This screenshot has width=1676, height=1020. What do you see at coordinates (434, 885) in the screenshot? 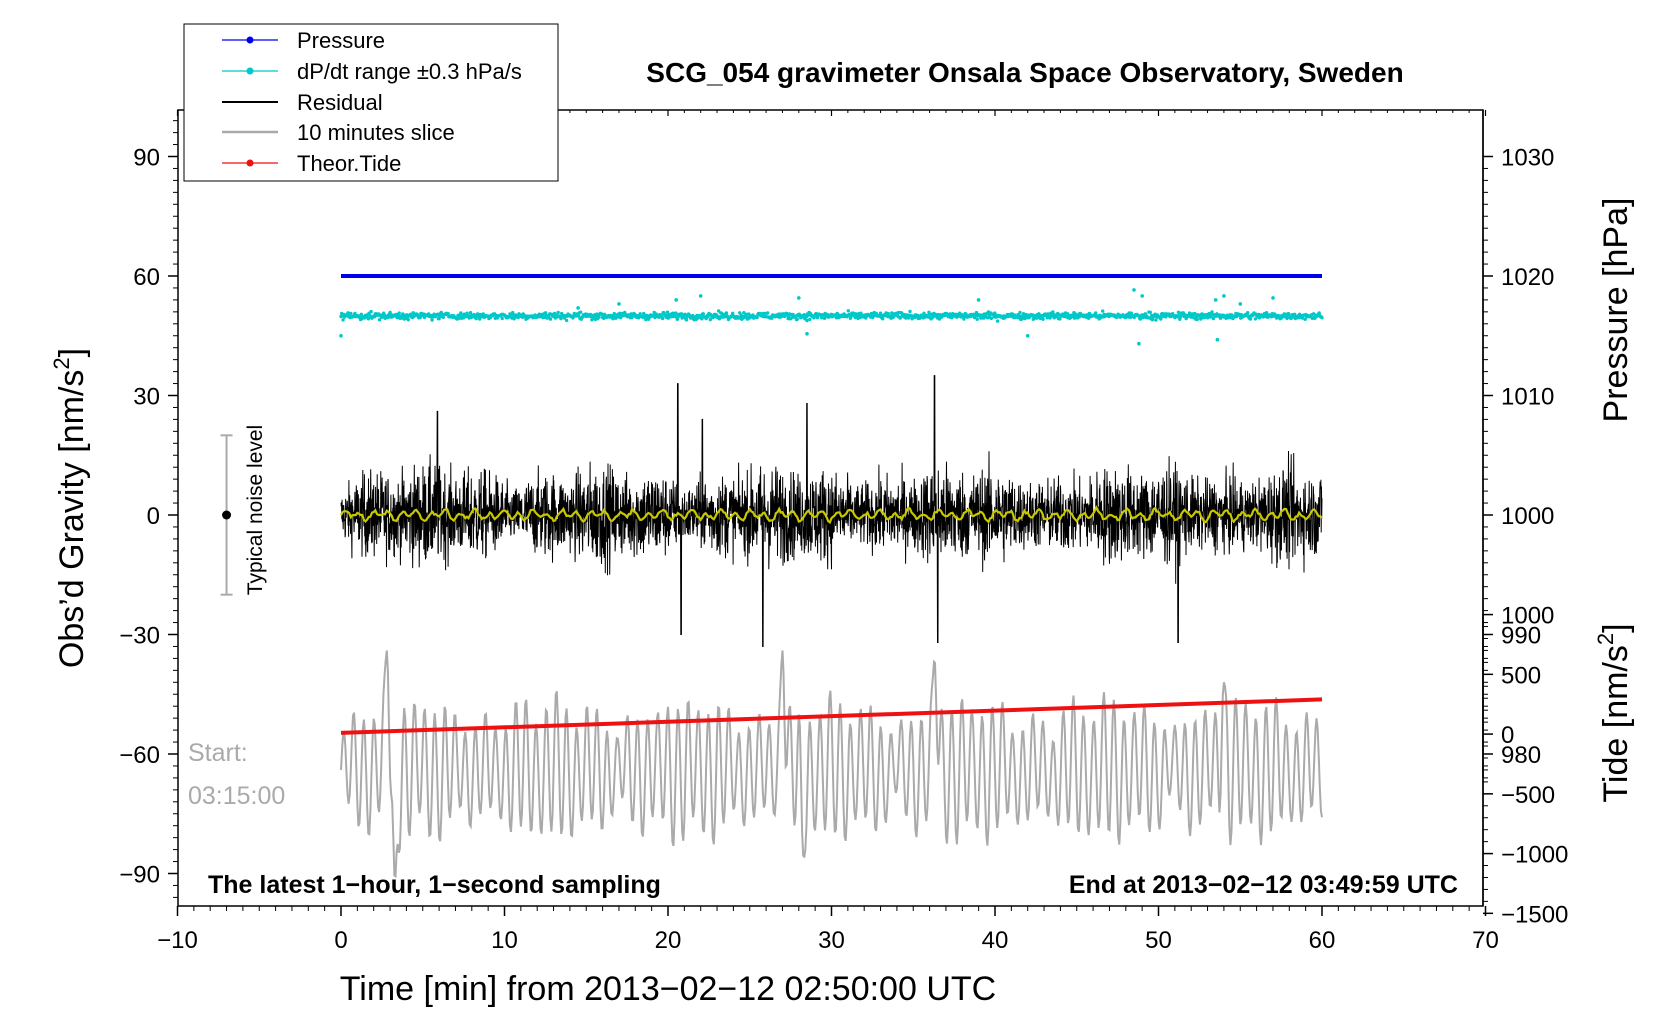
I see `bottom-left-note: The latest 1−hour, 1−second sampling` at bounding box center [434, 885].